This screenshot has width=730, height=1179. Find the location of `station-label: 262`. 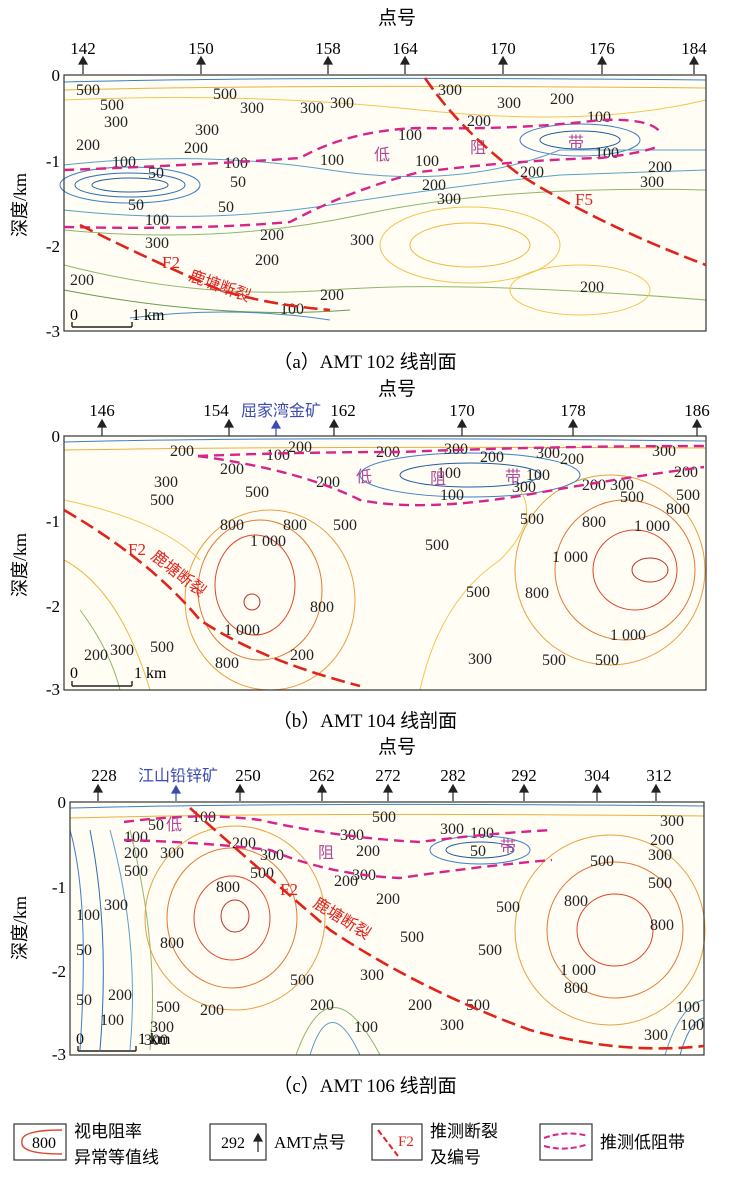

station-label: 262 is located at coordinates (322, 775).